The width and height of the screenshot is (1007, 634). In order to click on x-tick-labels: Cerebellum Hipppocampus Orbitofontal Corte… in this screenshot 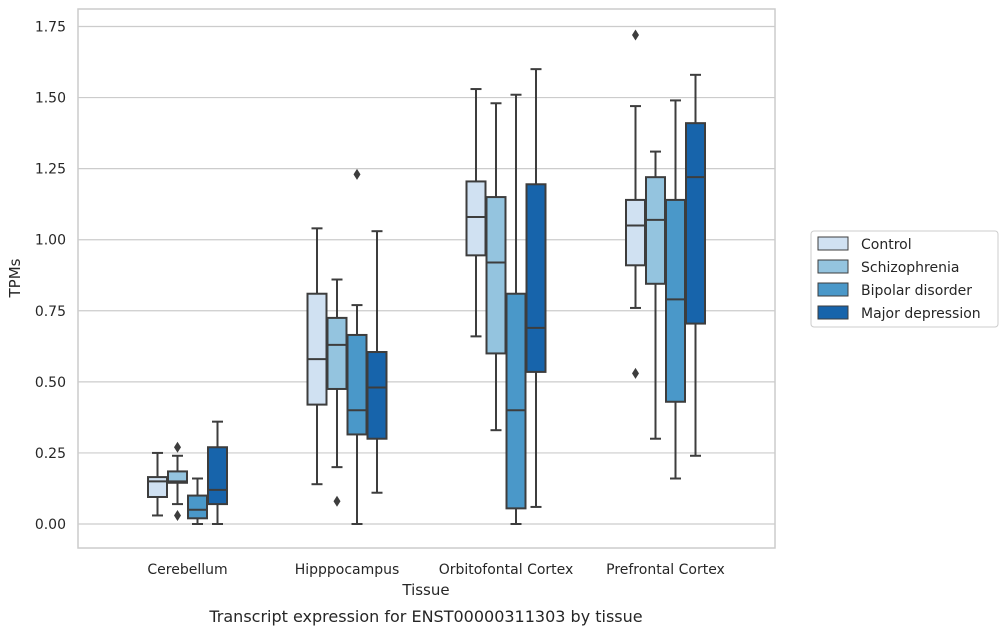, I will do `click(435, 570)`.